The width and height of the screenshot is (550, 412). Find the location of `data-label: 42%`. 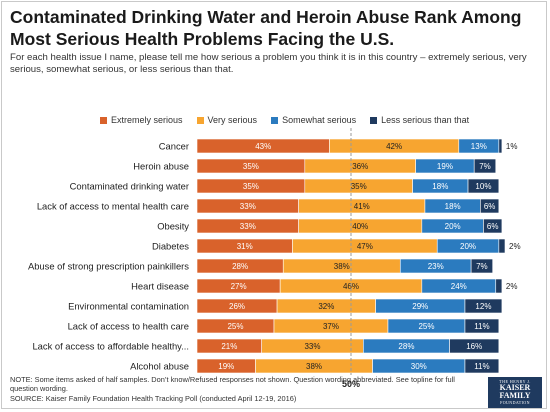

data-label: 42% is located at coordinates (394, 146).